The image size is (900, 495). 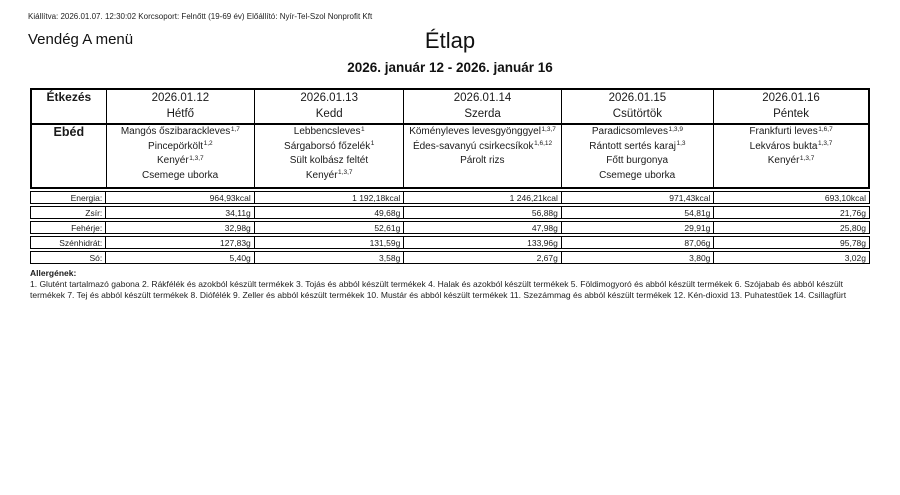 I want to click on nutrition-label: Energia:, so click(x=68, y=197).